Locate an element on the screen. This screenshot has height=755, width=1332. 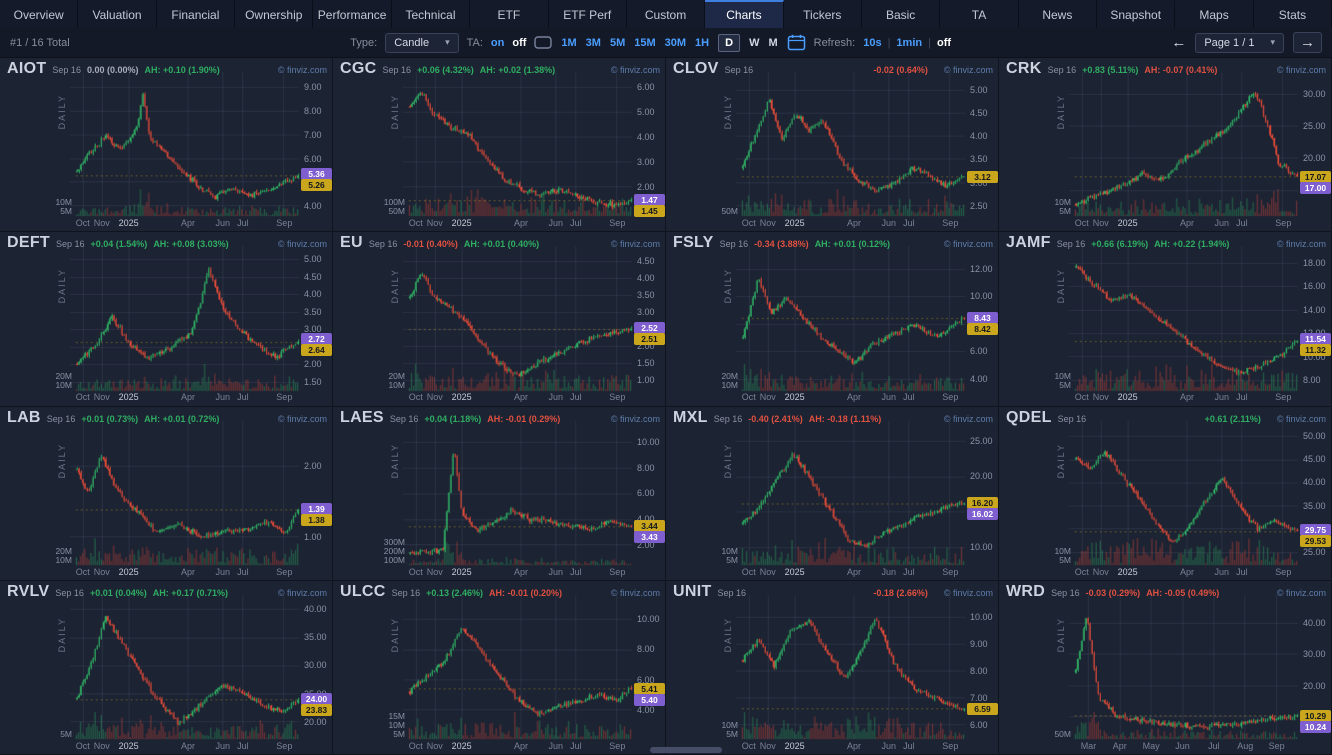
timeframe-5m: 5M is located at coordinates (617, 42).